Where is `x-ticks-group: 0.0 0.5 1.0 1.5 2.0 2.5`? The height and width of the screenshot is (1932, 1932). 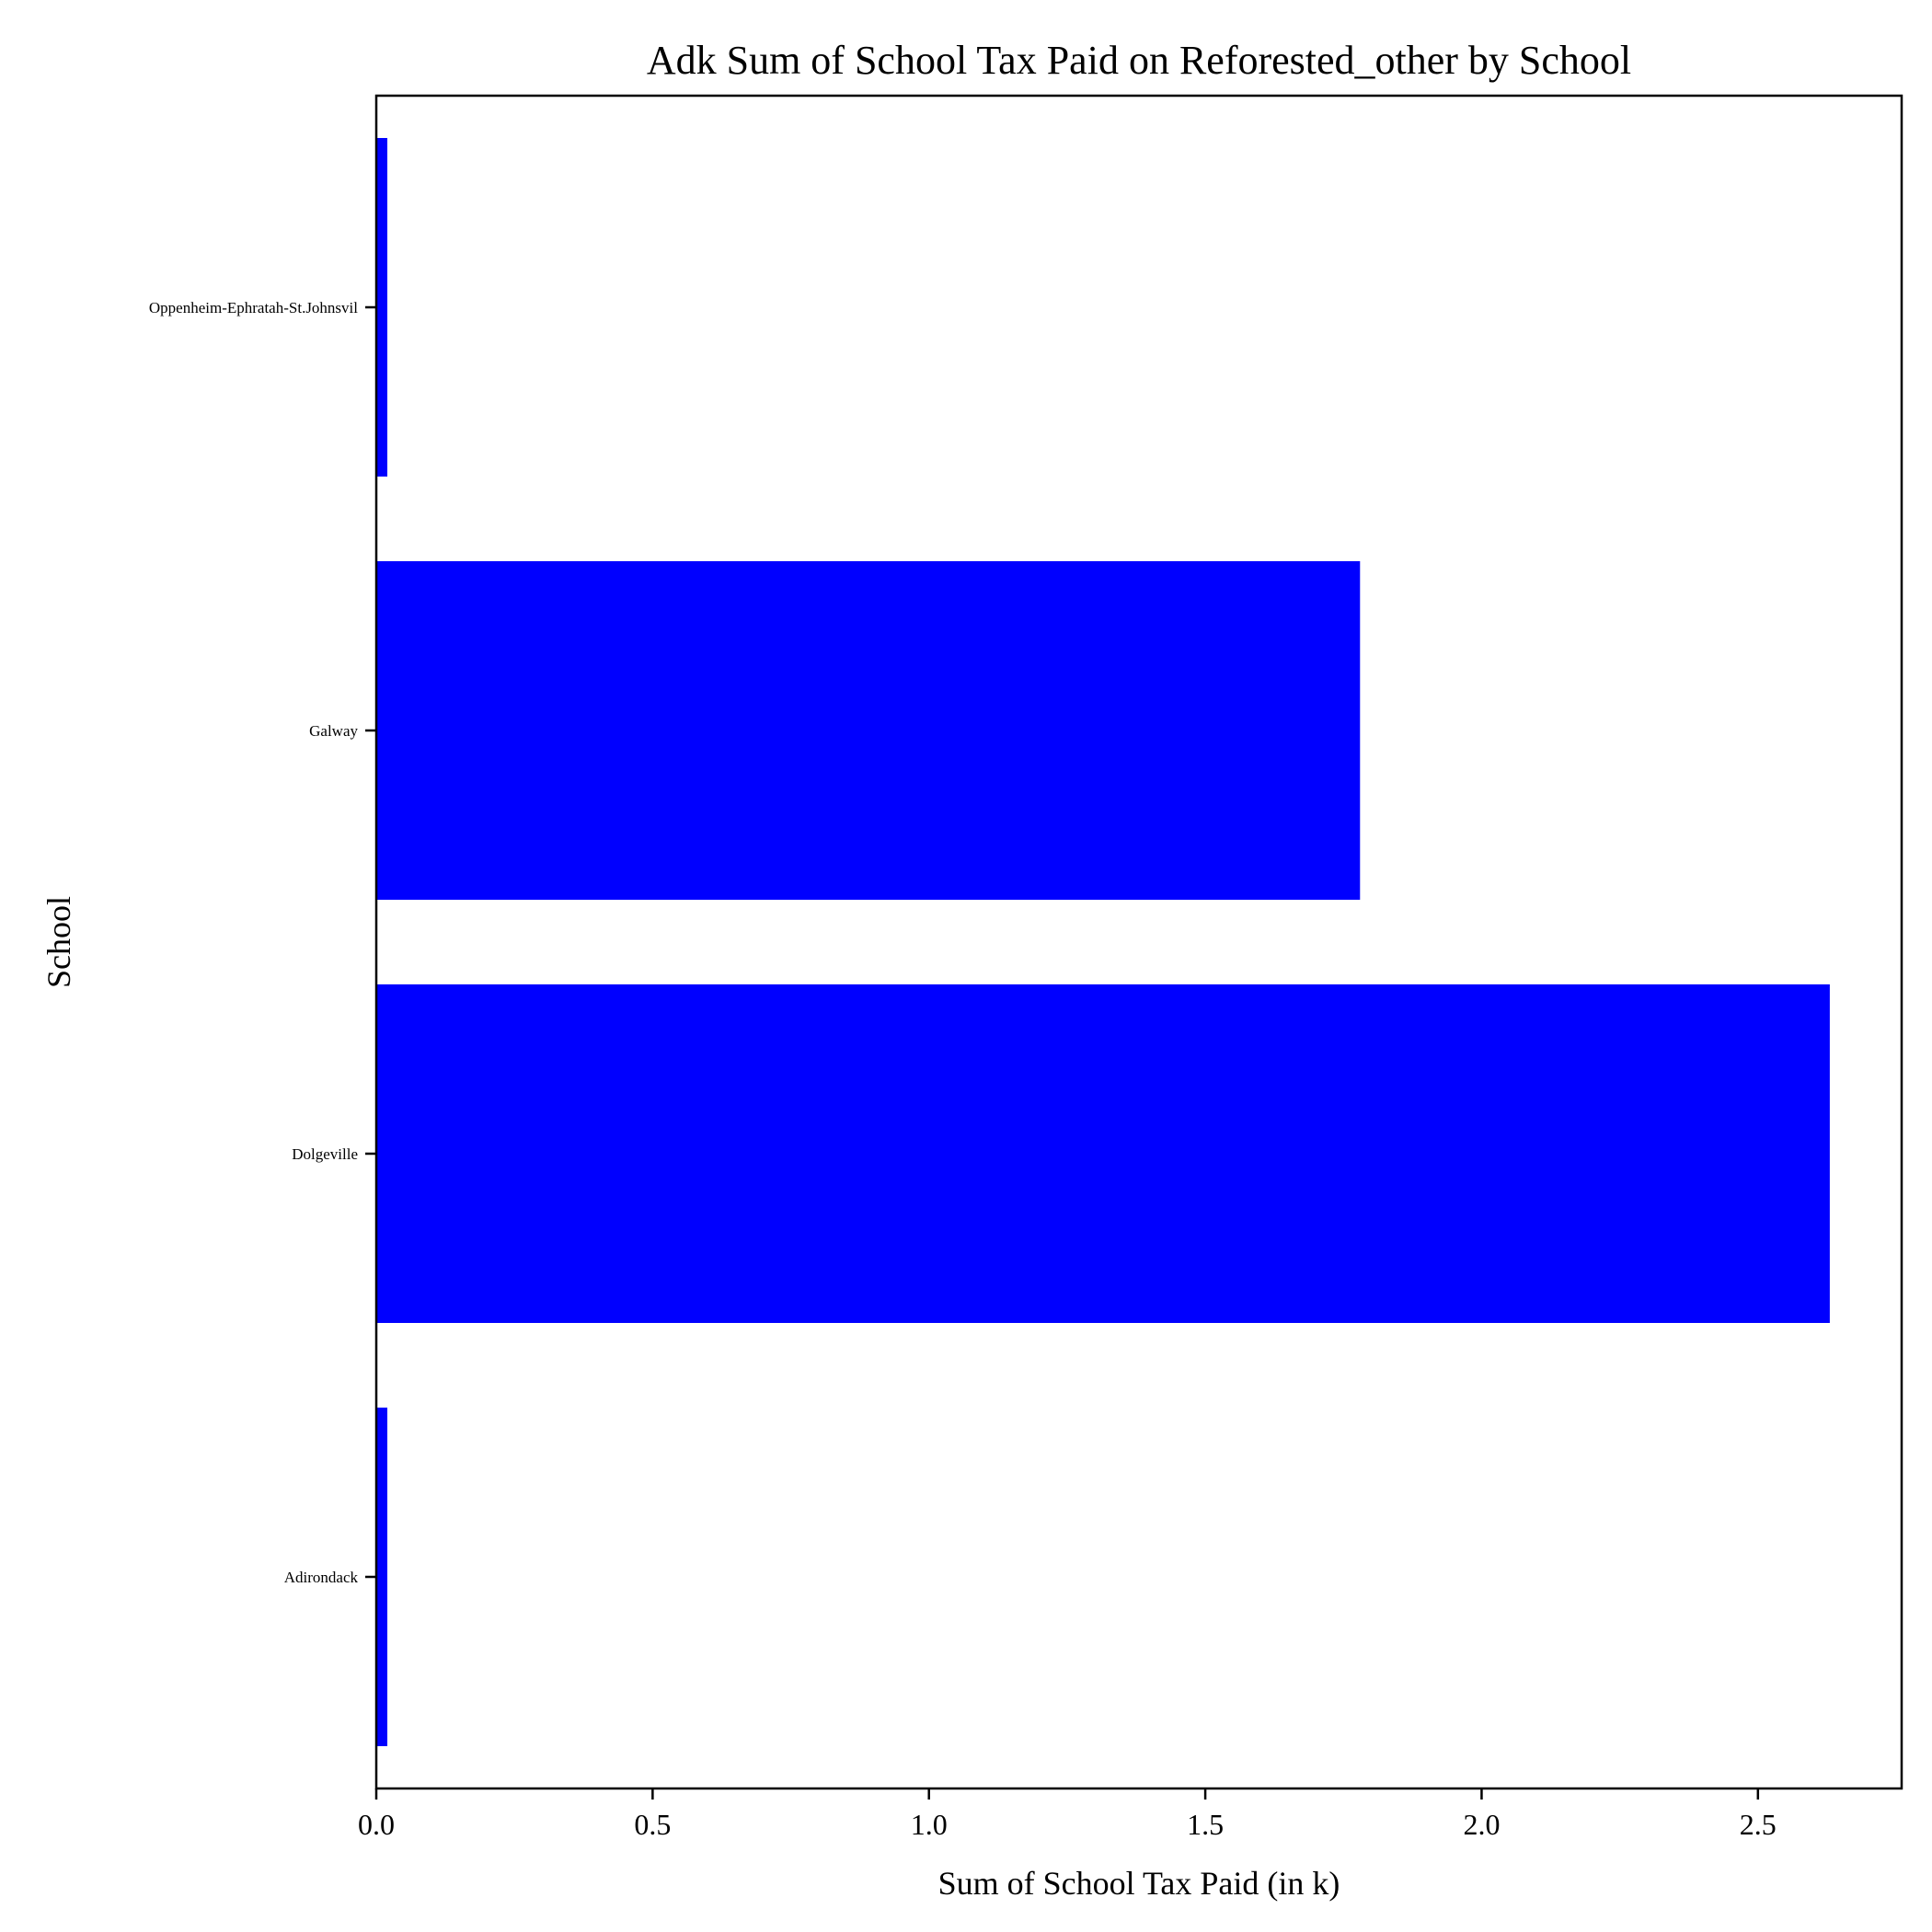
x-ticks-group: 0.0 0.5 1.0 1.5 2.0 2.5 is located at coordinates (1067, 1814).